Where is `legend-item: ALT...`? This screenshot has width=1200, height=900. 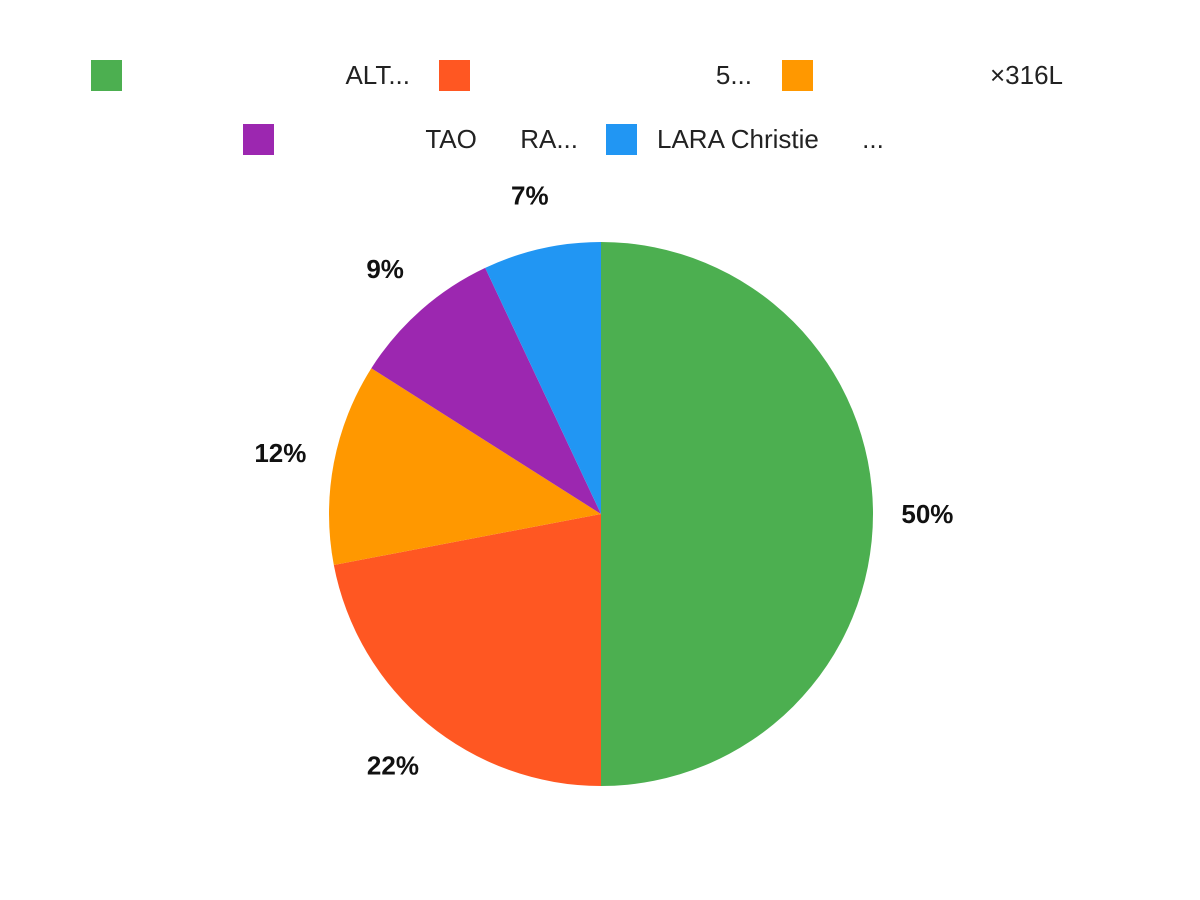
legend-item: ALT... is located at coordinates (250, 75).